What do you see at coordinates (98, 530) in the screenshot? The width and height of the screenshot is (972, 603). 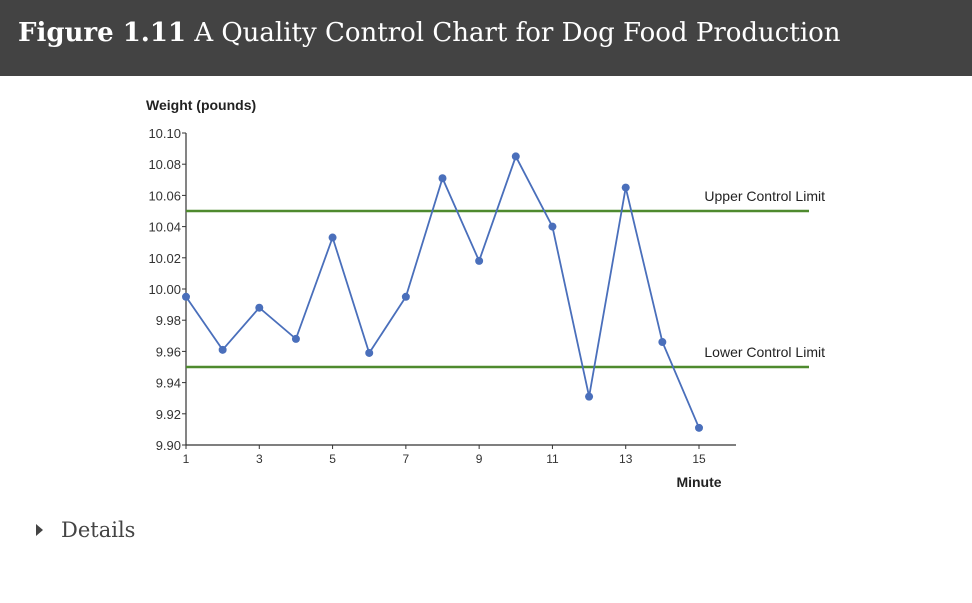 I see `details-label: Details` at bounding box center [98, 530].